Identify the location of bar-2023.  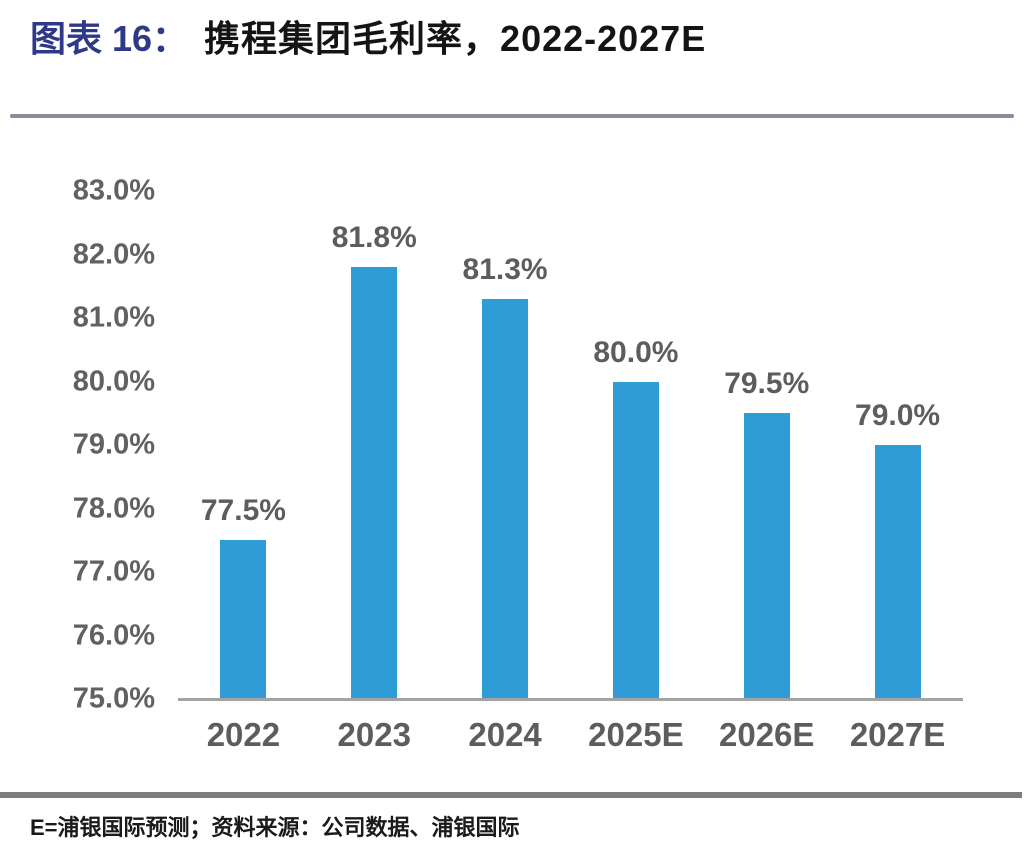
(374, 483).